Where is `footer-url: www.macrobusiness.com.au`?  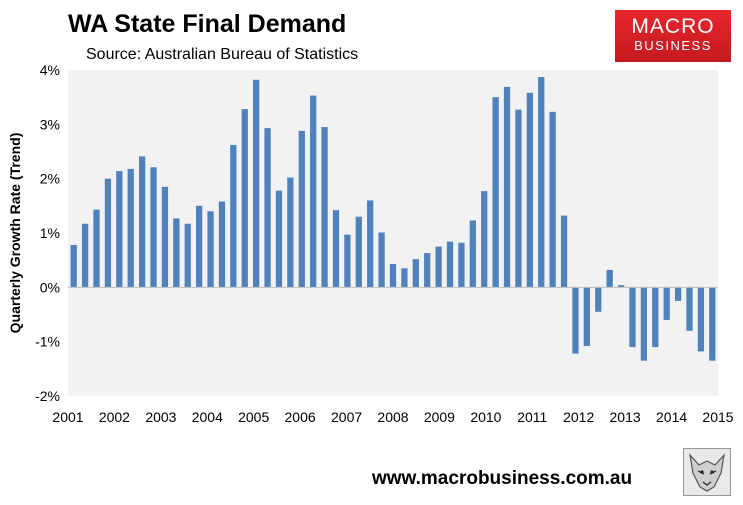 footer-url: www.macrobusiness.com.au is located at coordinates (502, 478).